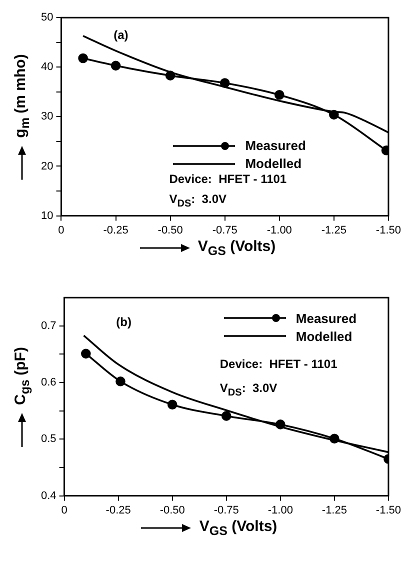 This screenshot has height=561, width=412. What do you see at coordinates (48, 496) in the screenshot?
I see `y-tick-label: 0.4` at bounding box center [48, 496].